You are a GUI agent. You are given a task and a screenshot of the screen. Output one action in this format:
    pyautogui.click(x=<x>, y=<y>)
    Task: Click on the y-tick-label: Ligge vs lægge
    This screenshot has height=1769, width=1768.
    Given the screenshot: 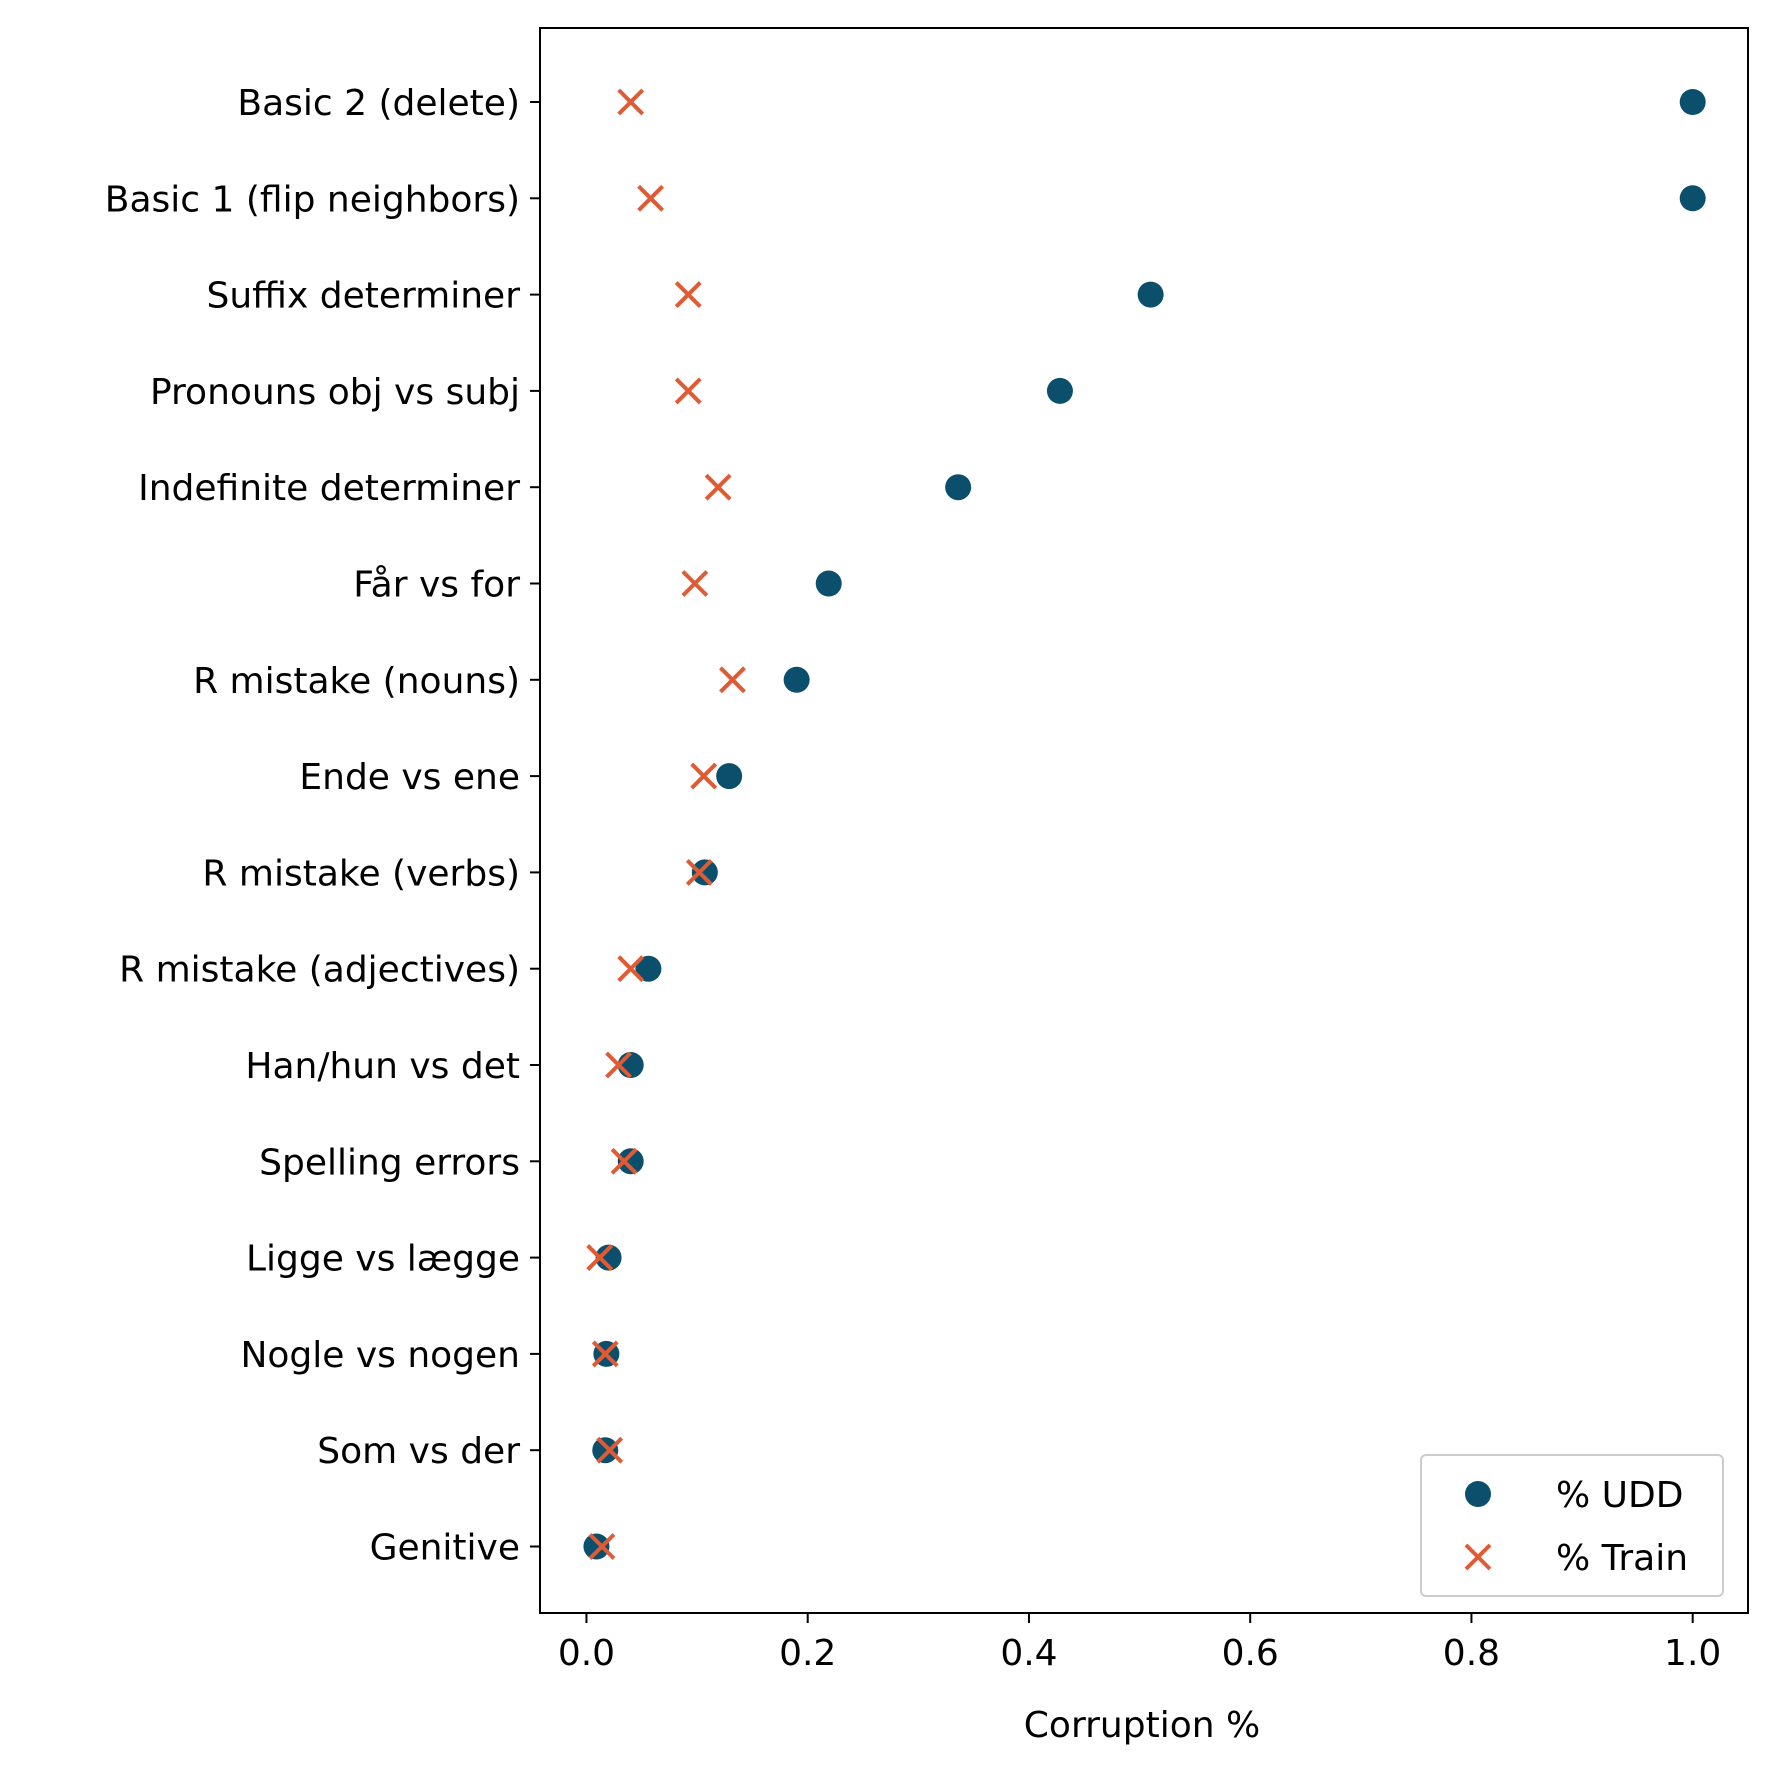 What is the action you would take?
    pyautogui.click(x=383, y=1259)
    